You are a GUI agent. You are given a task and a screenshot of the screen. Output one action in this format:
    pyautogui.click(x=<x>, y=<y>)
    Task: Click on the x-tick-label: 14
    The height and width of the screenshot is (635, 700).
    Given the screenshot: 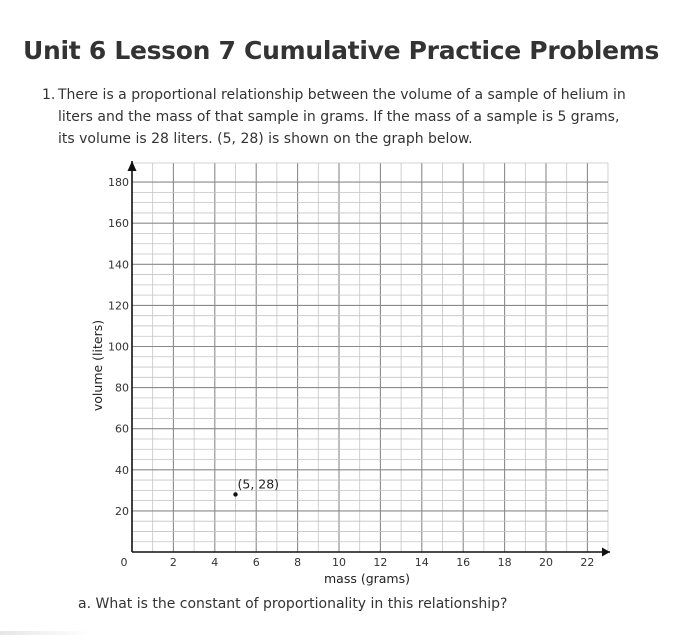 What is the action you would take?
    pyautogui.click(x=422, y=562)
    